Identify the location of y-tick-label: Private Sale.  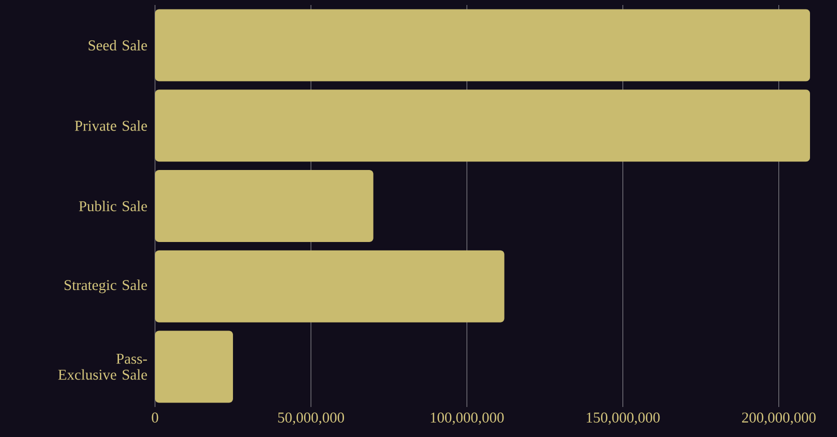
(110, 125).